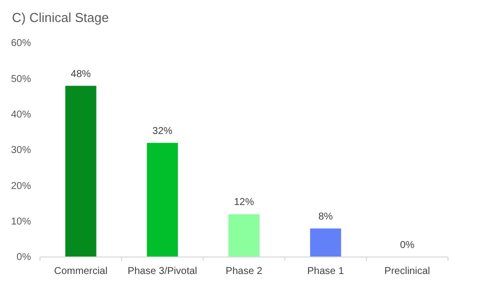 This screenshot has height=288, width=480. What do you see at coordinates (21, 186) in the screenshot?
I see `y-tick-label: 20%` at bounding box center [21, 186].